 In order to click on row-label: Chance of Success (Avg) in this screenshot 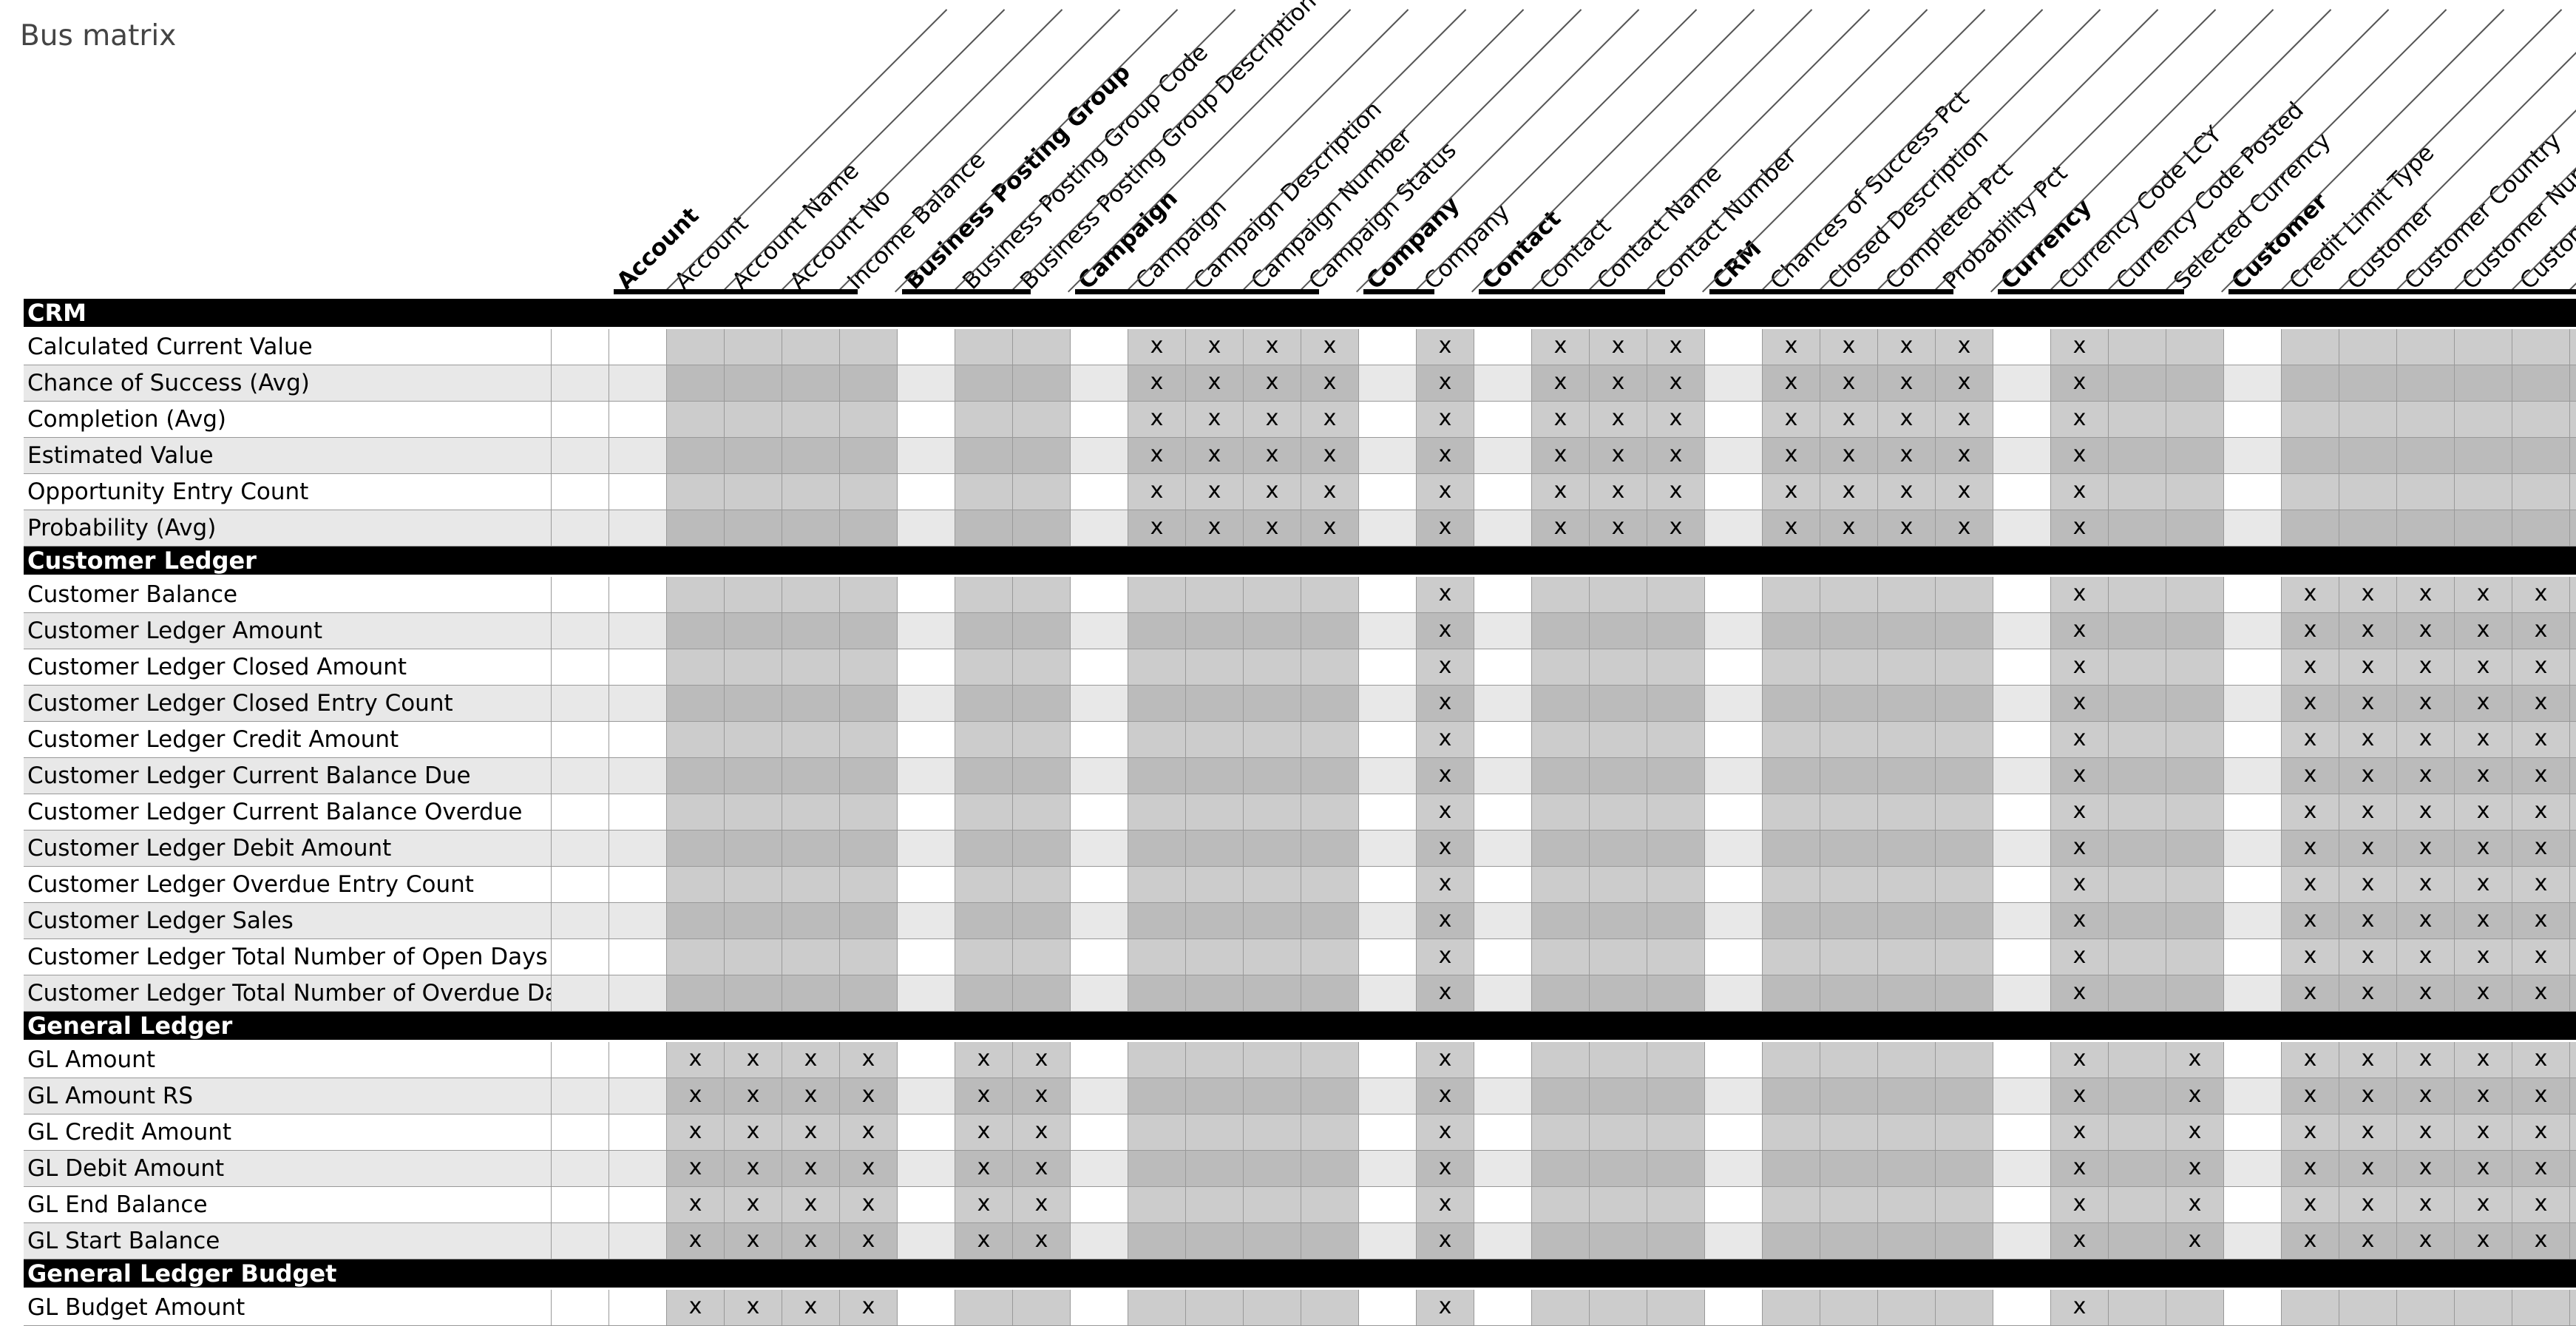, I will do `click(288, 383)`.